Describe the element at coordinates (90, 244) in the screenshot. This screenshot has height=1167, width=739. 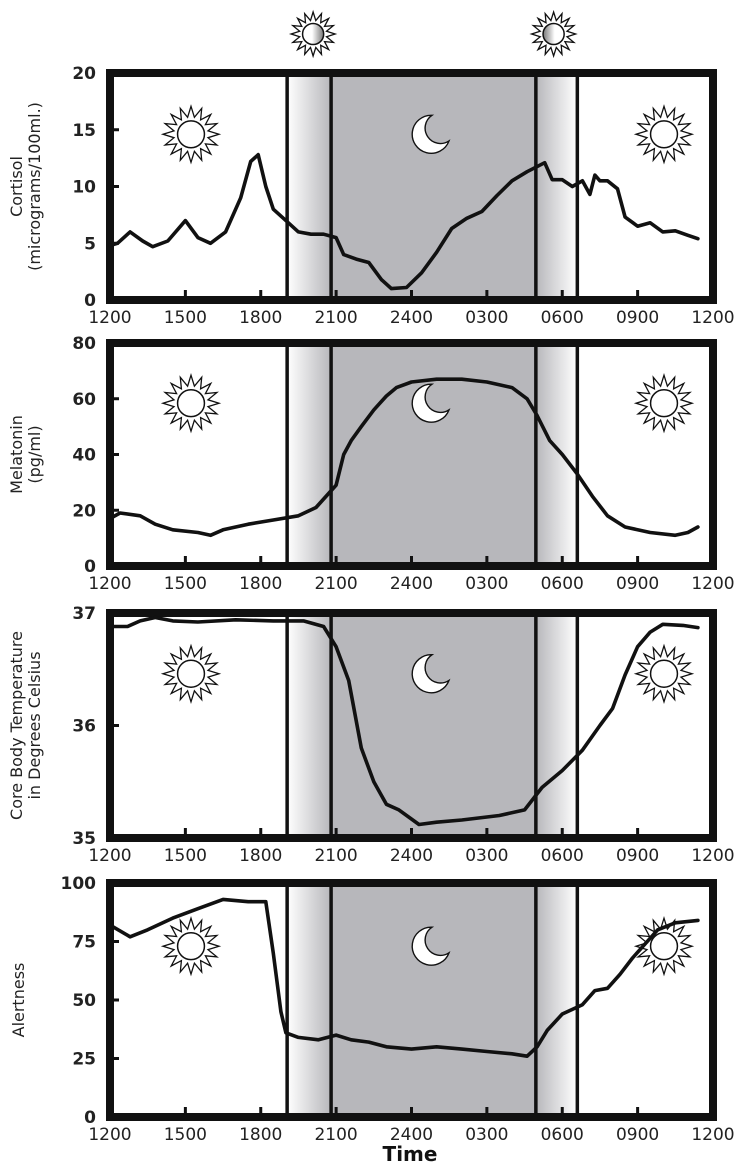
I see `y-tick-label: 5` at that location.